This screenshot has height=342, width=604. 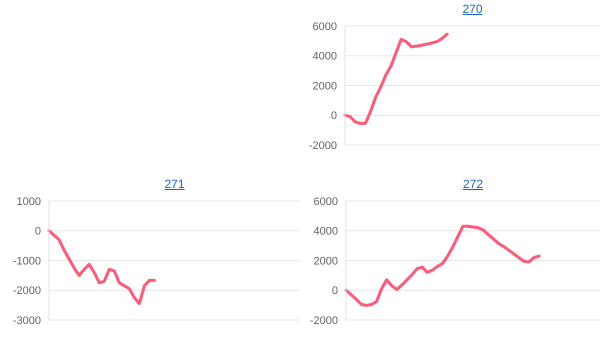 I want to click on chart-title: 271, so click(x=174, y=184).